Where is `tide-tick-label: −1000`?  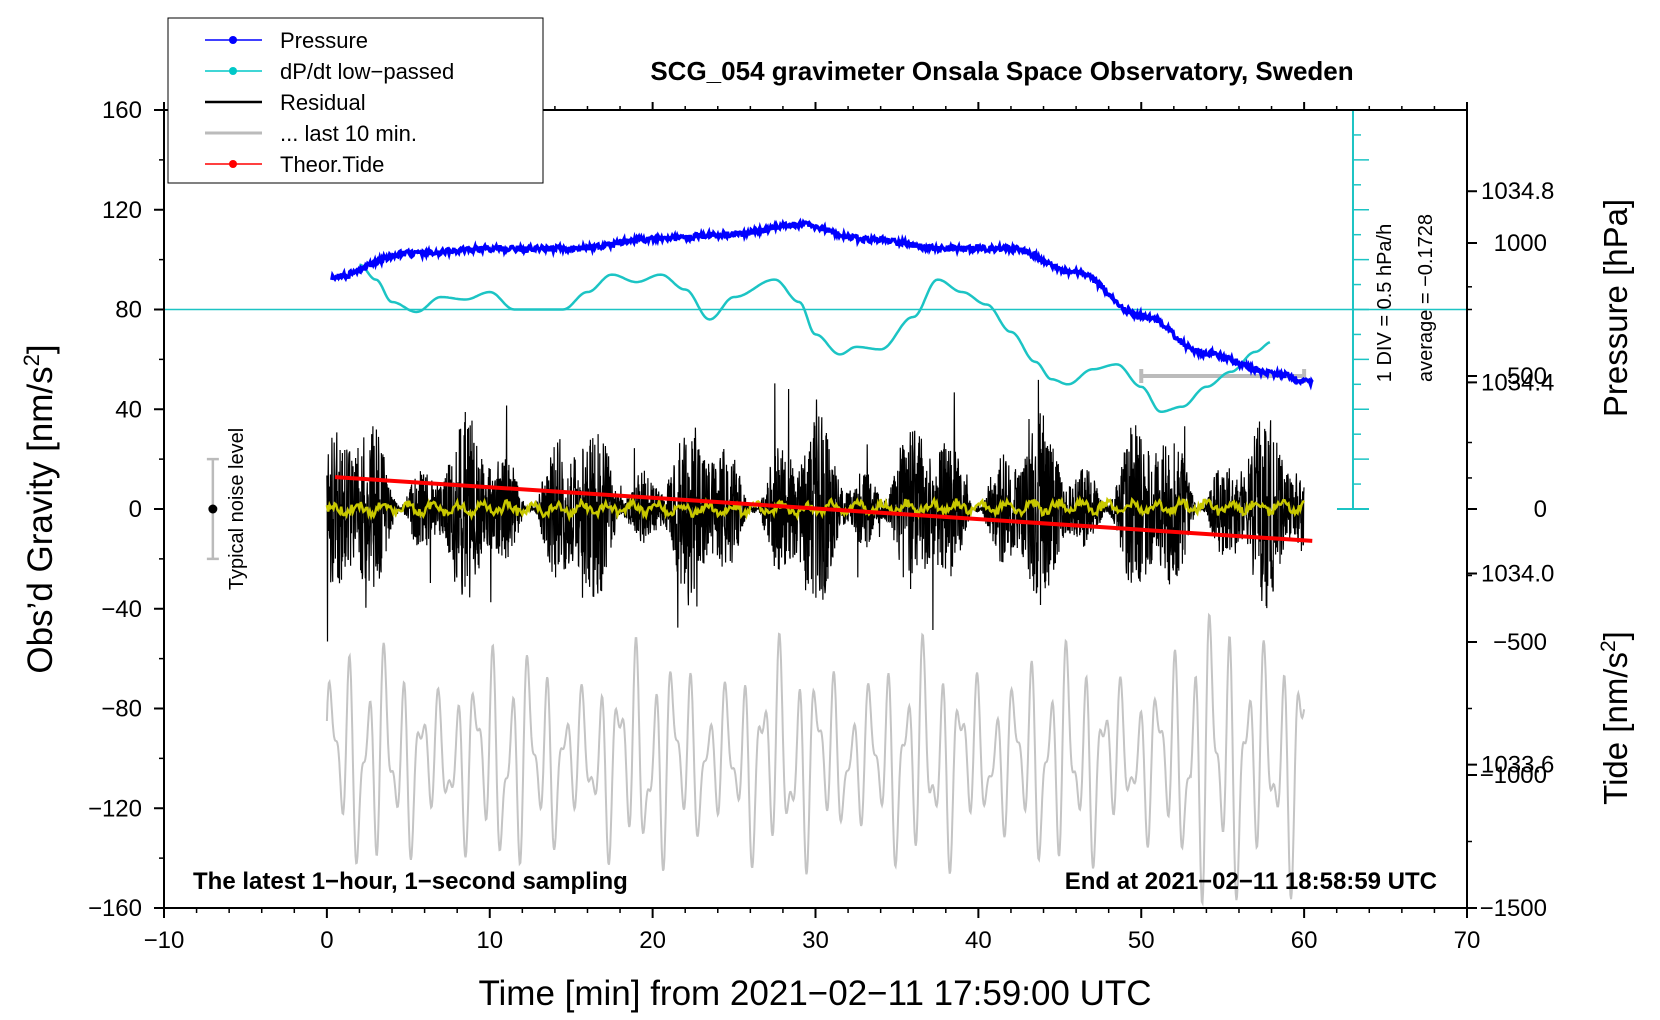
tide-tick-label: −1000 is located at coordinates (1513, 775).